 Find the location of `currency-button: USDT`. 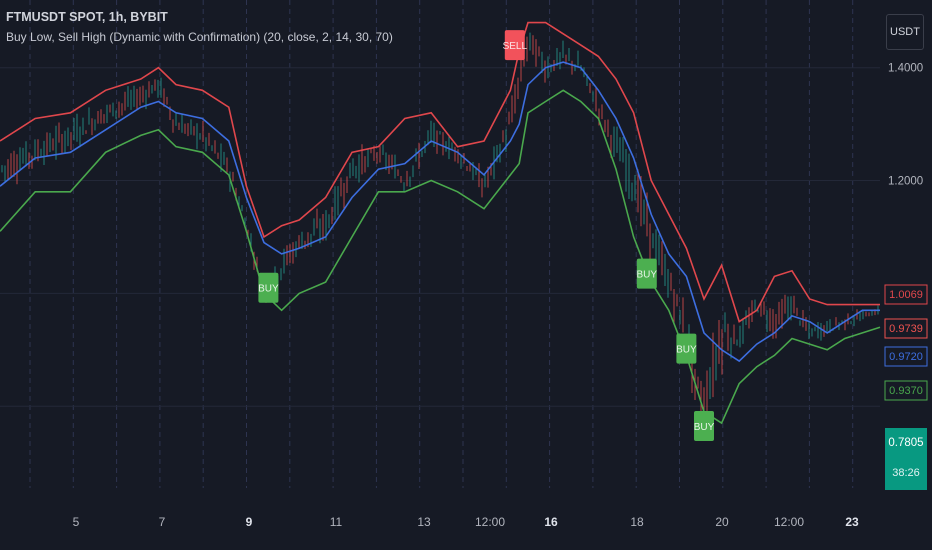

currency-button: USDT is located at coordinates (905, 32).